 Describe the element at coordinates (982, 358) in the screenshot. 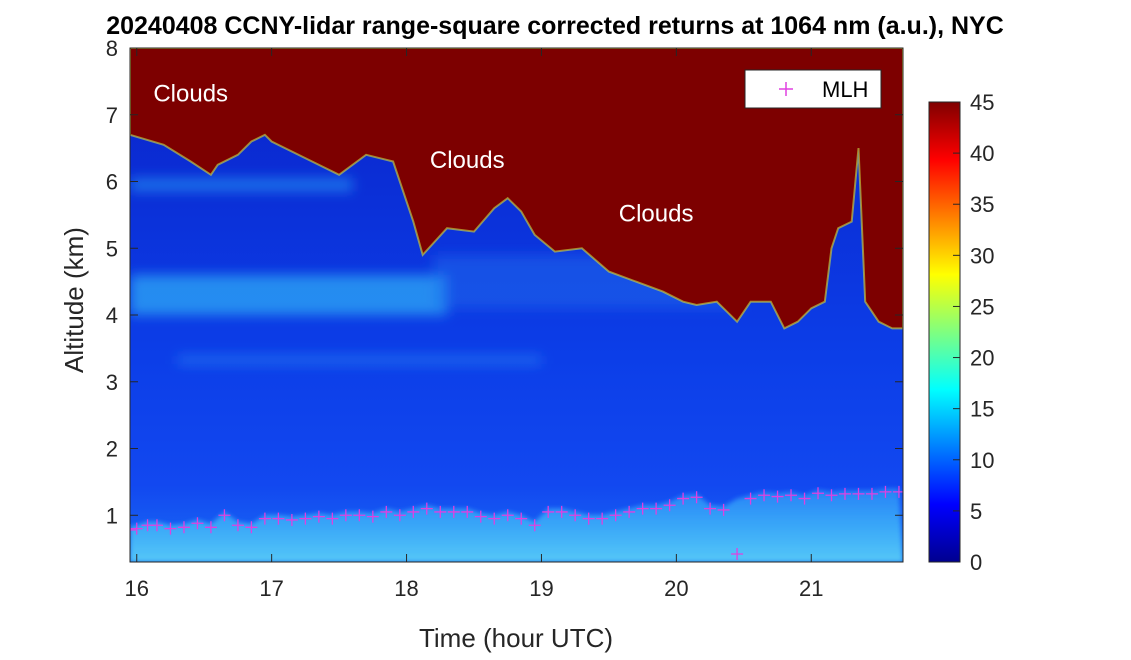

I see `colorbar-tick-label: 20` at that location.